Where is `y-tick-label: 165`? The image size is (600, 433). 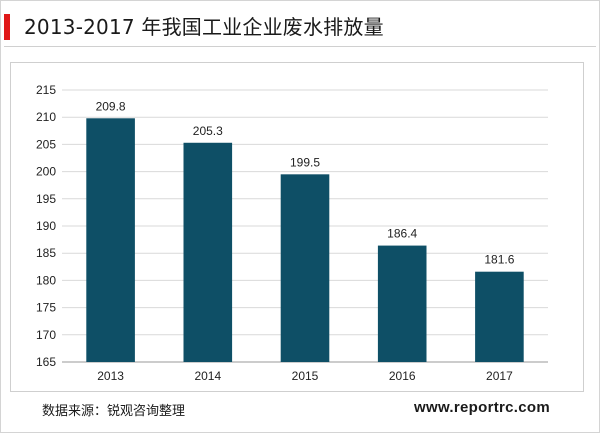
y-tick-label: 165 is located at coordinates (46, 362).